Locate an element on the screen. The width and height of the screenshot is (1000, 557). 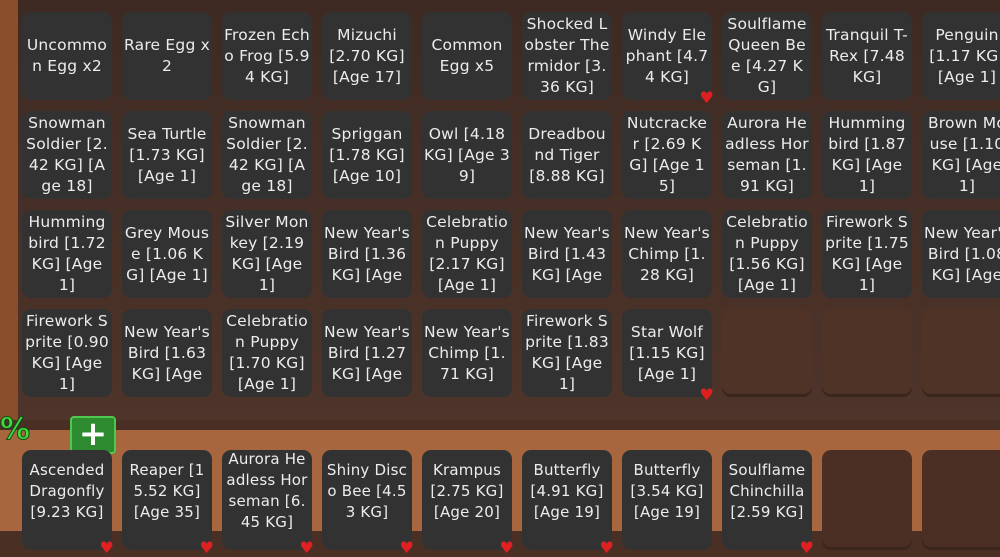
inventory-item: Brown Mouse [1.10 KG] [Age 1] is located at coordinates (961, 155).